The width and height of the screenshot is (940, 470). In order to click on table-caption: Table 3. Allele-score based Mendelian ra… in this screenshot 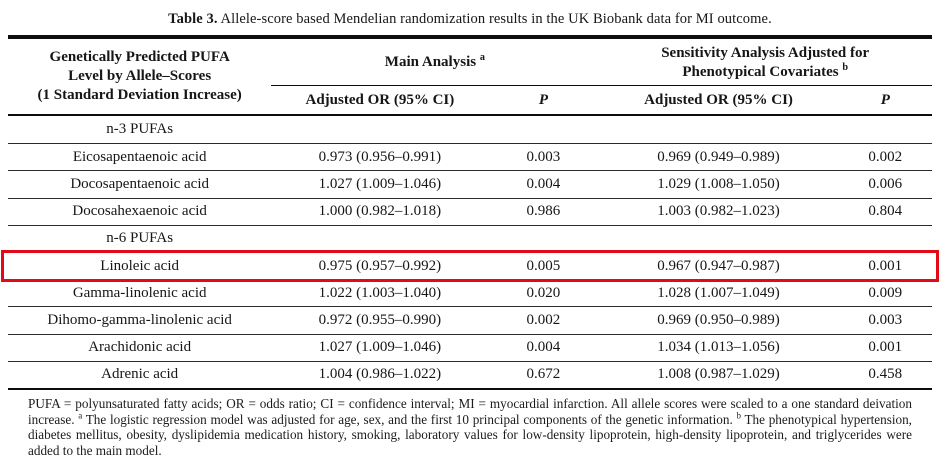, I will do `click(470, 14)`.